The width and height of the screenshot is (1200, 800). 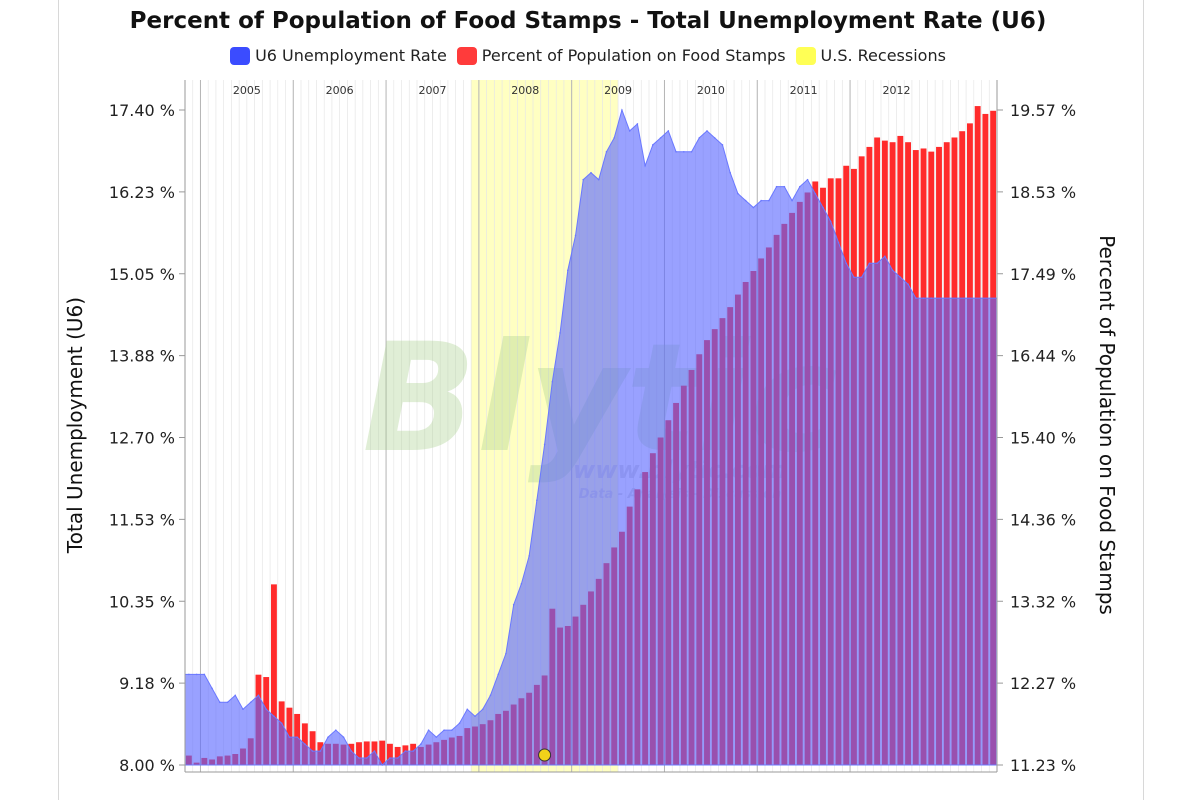 What do you see at coordinates (1043, 438) in the screenshot?
I see `right-tick-label: 15.40 %` at bounding box center [1043, 438].